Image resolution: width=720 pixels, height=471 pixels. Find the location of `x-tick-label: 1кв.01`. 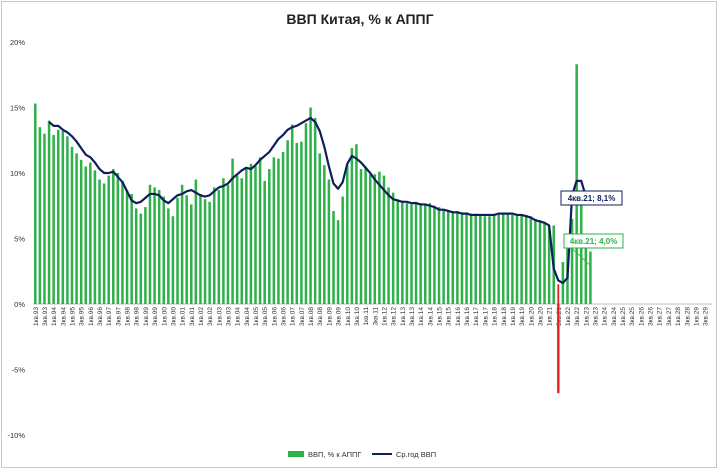

x-tick-label: 1кв.01 is located at coordinates (183, 316).